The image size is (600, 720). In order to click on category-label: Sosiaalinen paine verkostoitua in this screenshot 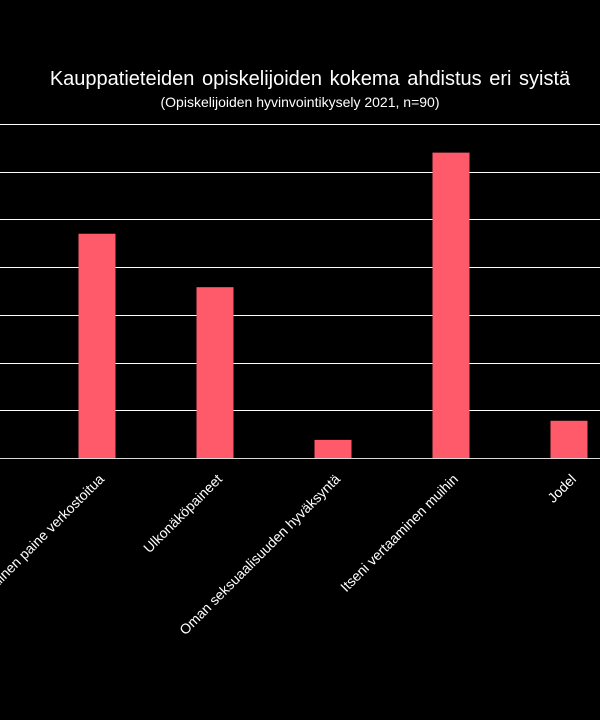, I will do `click(53, 544)`.